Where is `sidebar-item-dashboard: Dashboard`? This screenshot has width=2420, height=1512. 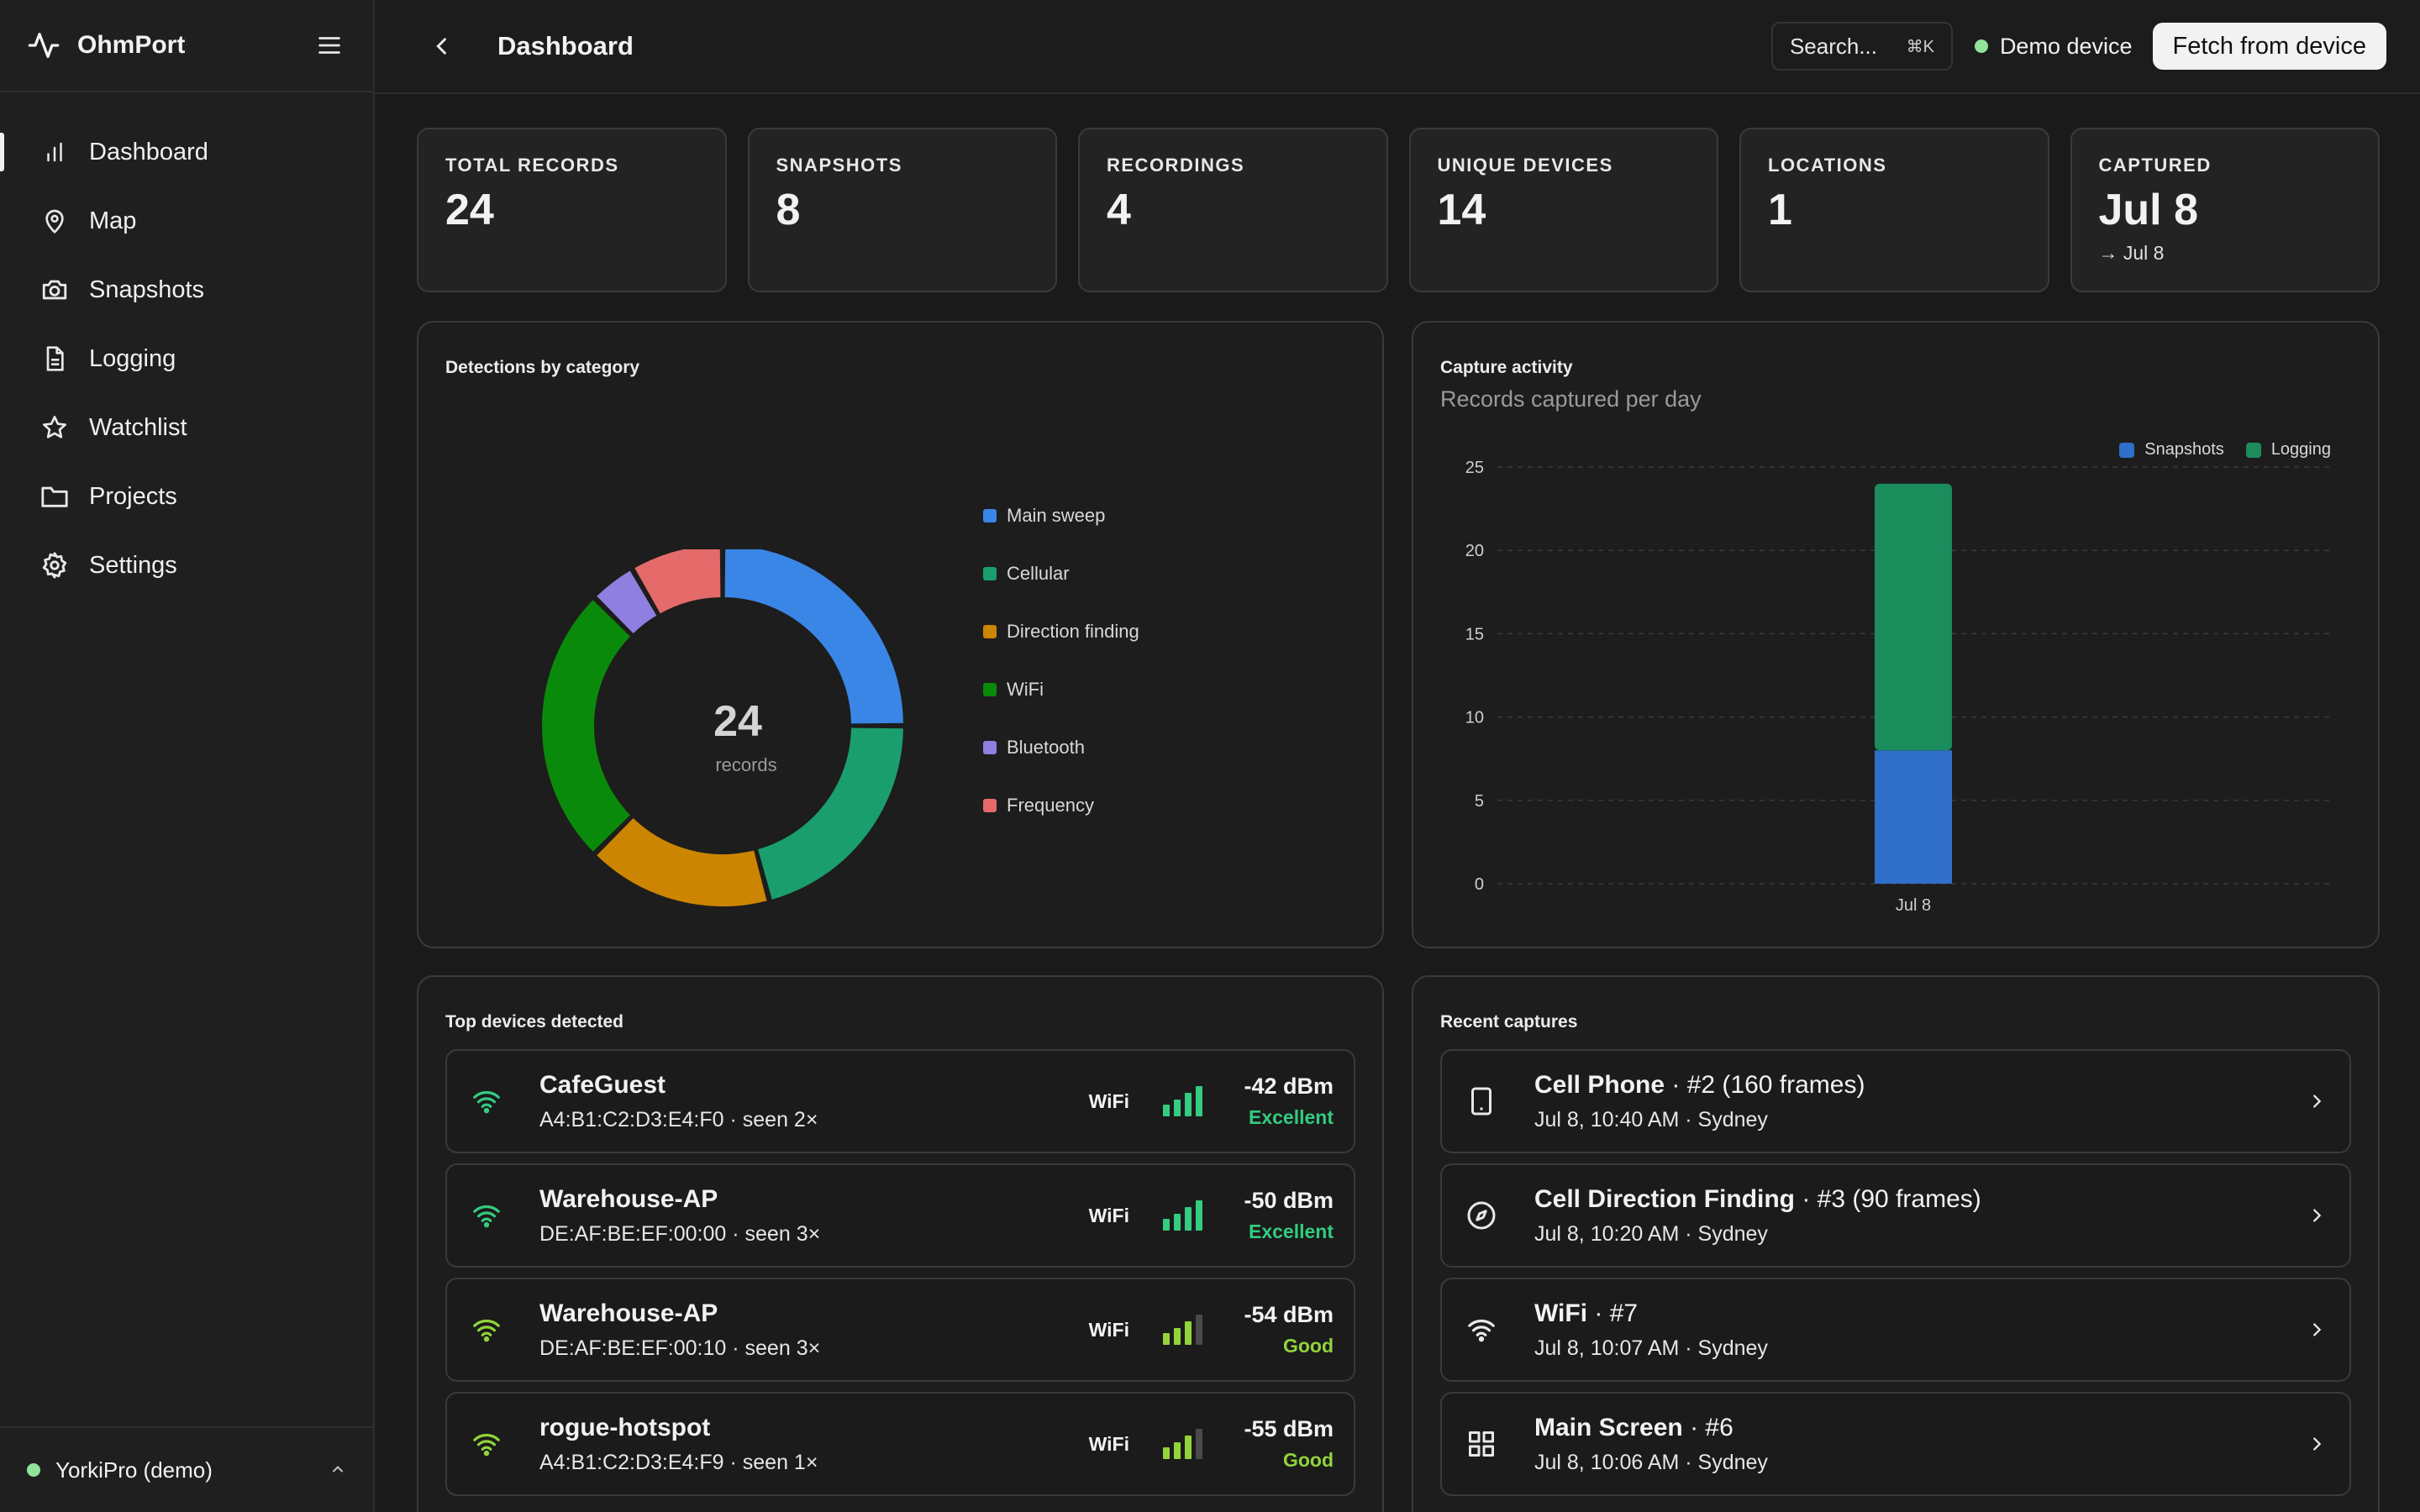
sidebar-item-dashboard: Dashboard is located at coordinates (187, 152).